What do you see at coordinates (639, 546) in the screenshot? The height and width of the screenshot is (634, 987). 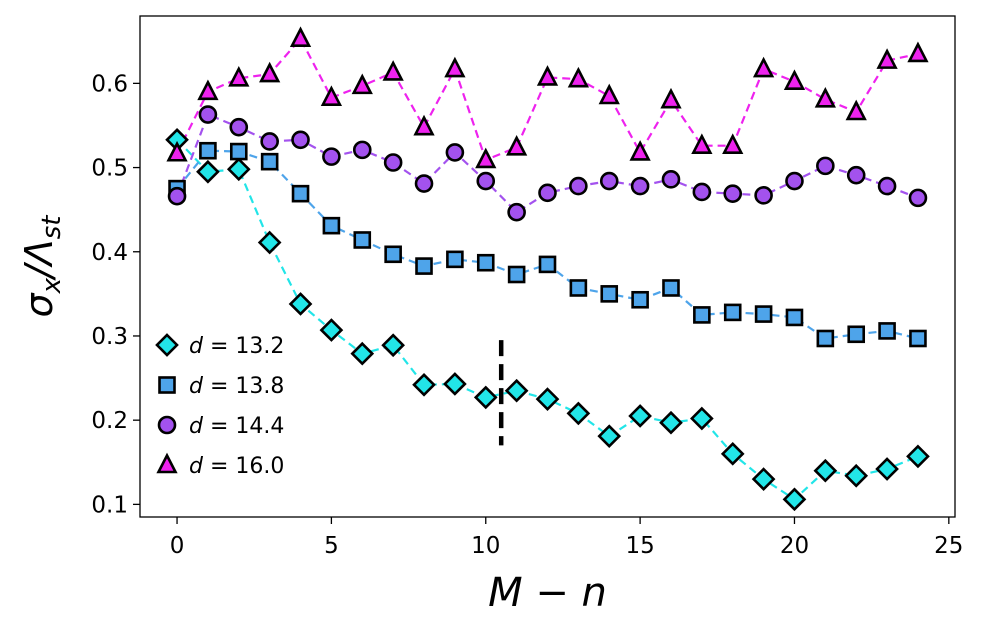 I see `x-tick-label: 15` at bounding box center [639, 546].